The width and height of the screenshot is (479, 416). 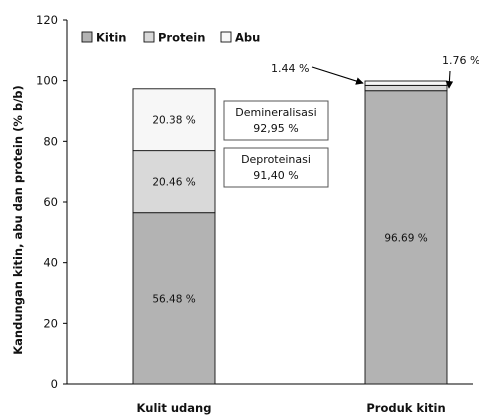 I want to click on legend: Kitin Protein Abu, so click(x=170, y=38).